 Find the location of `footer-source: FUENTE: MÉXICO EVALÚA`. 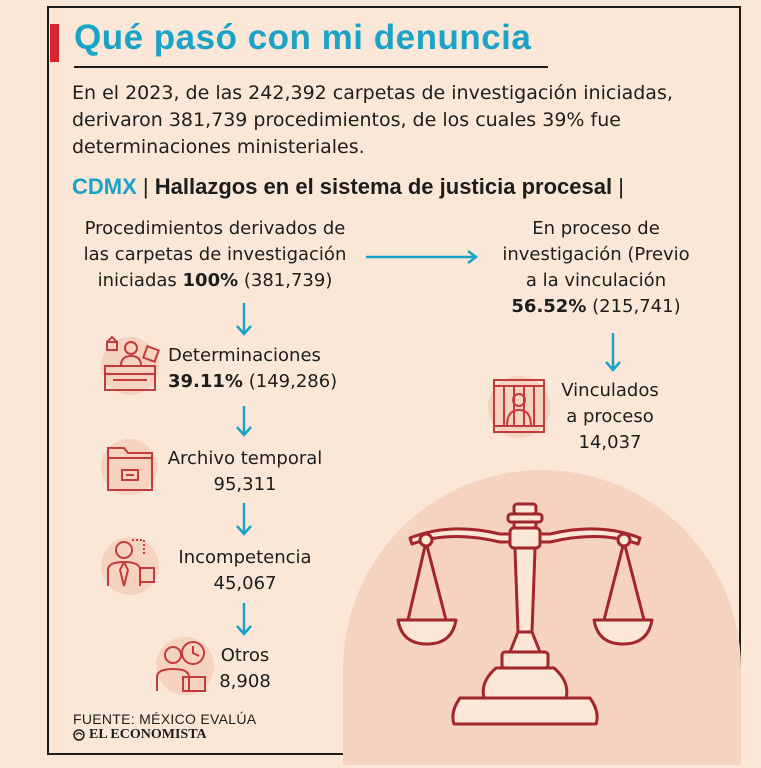

footer-source: FUENTE: MÉXICO EVALÚA is located at coordinates (165, 719).